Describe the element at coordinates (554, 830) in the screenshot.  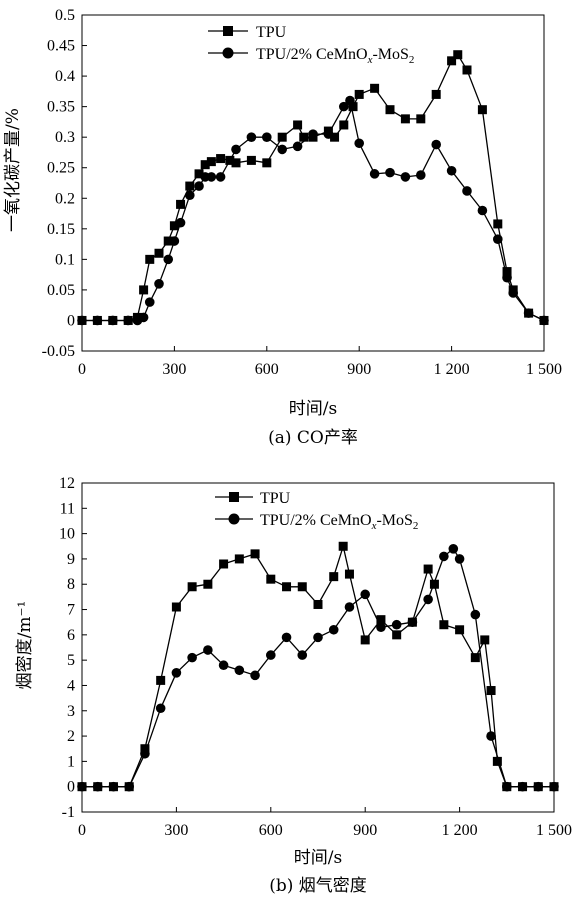
I see `chart-b-x-tick-label: 1 500` at that location.